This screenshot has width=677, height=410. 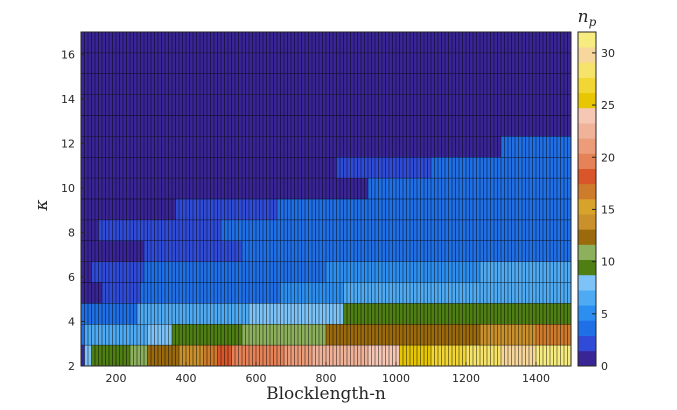 I want to click on colorbar, so click(x=587, y=199).